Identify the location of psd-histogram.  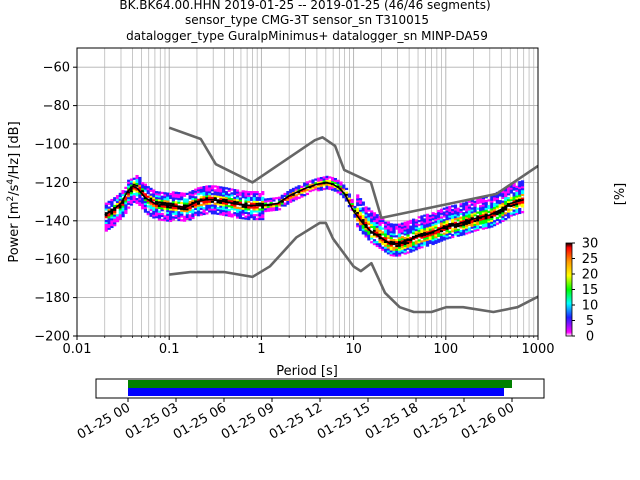
(314, 215).